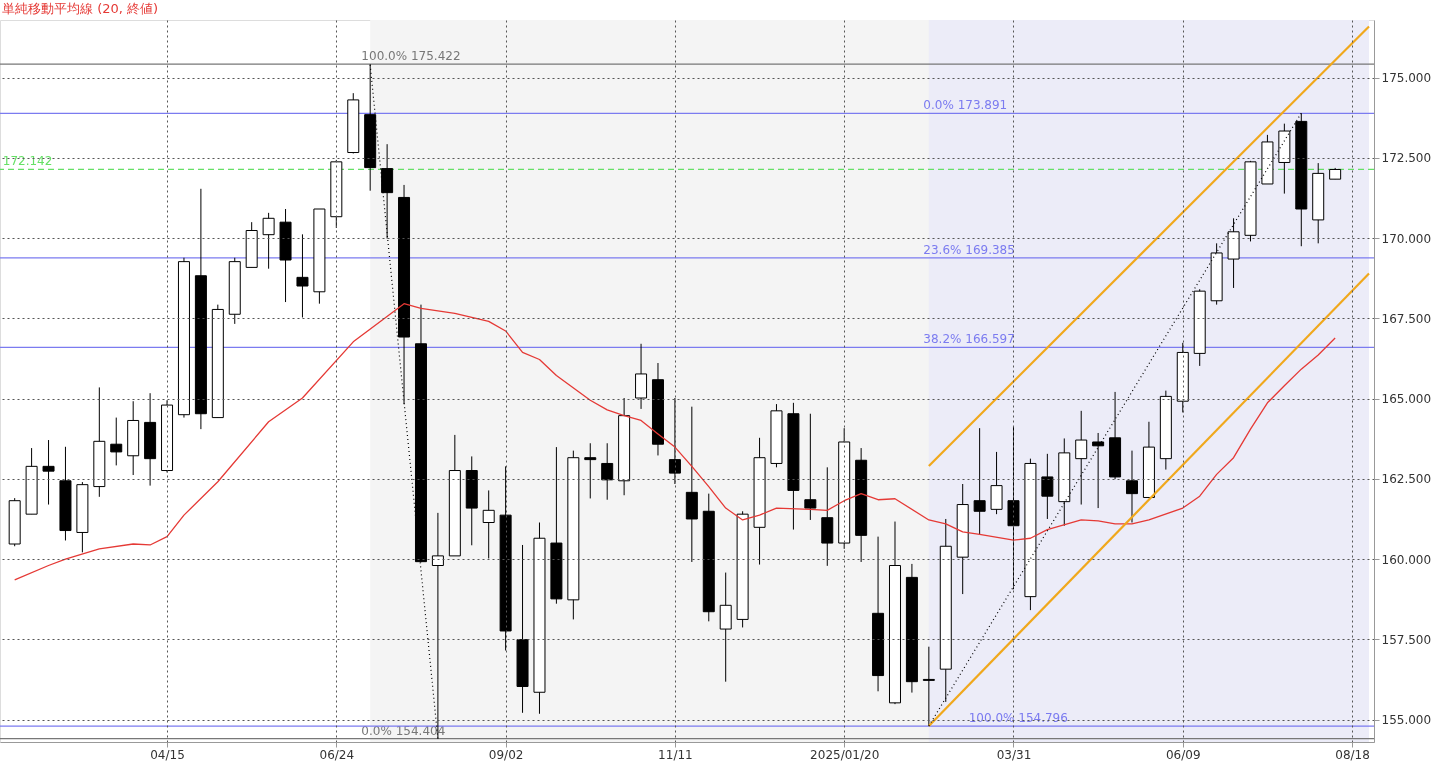 This screenshot has width=1456, height=766. I want to click on ref-line-label: 100.0% 154.796, so click(1018, 718).